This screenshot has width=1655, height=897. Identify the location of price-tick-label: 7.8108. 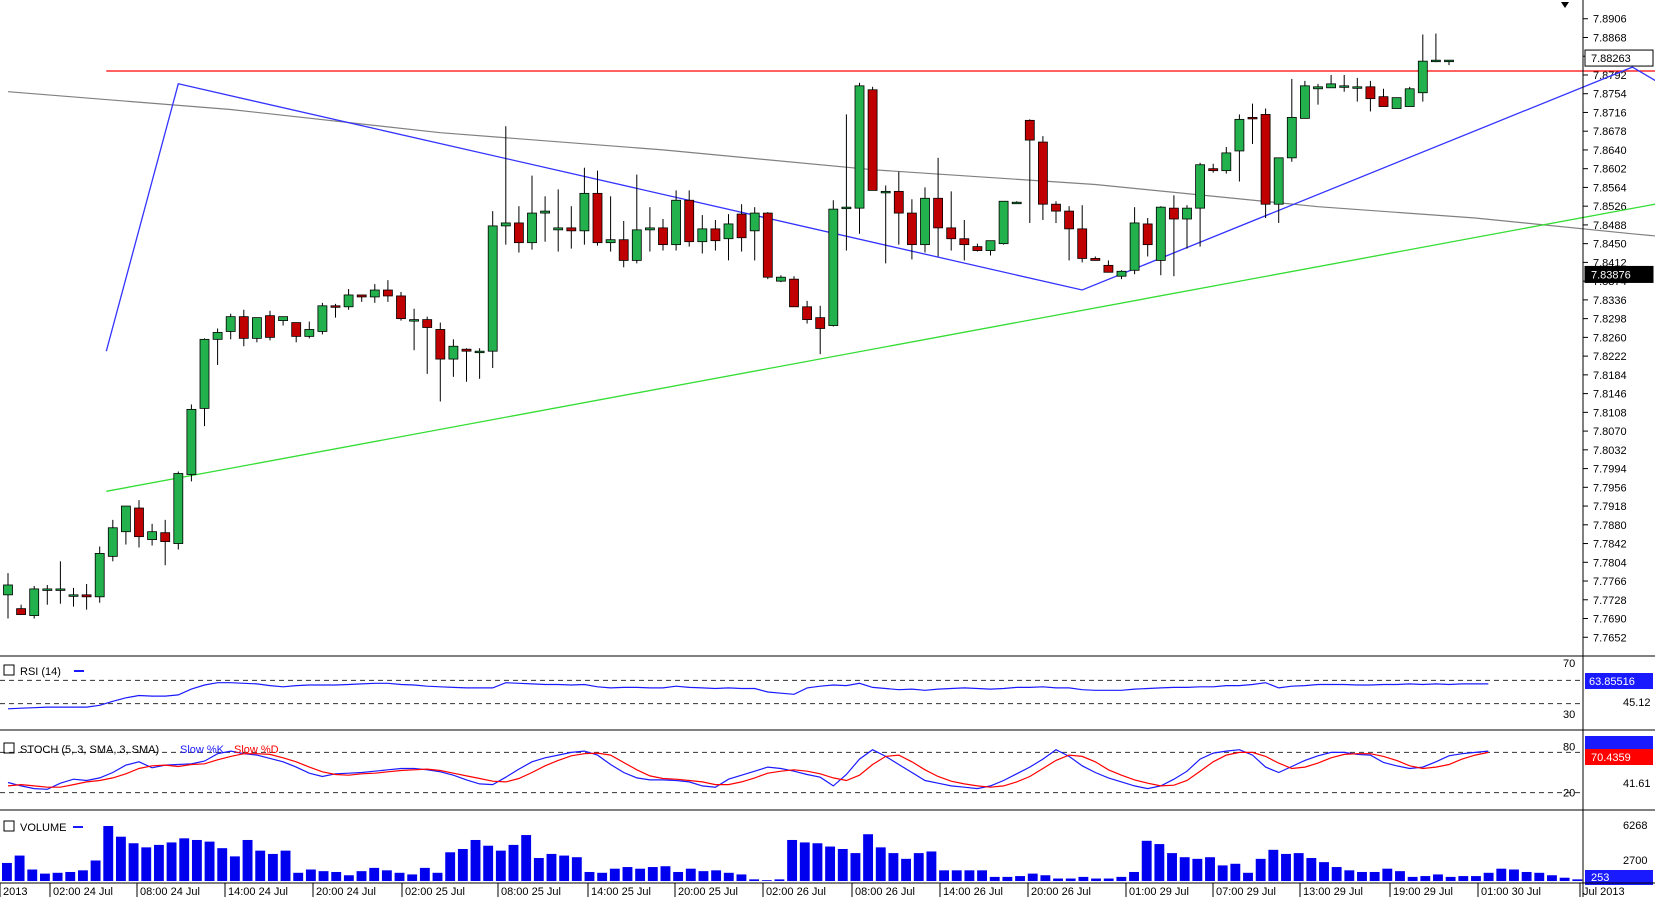
(1610, 413).